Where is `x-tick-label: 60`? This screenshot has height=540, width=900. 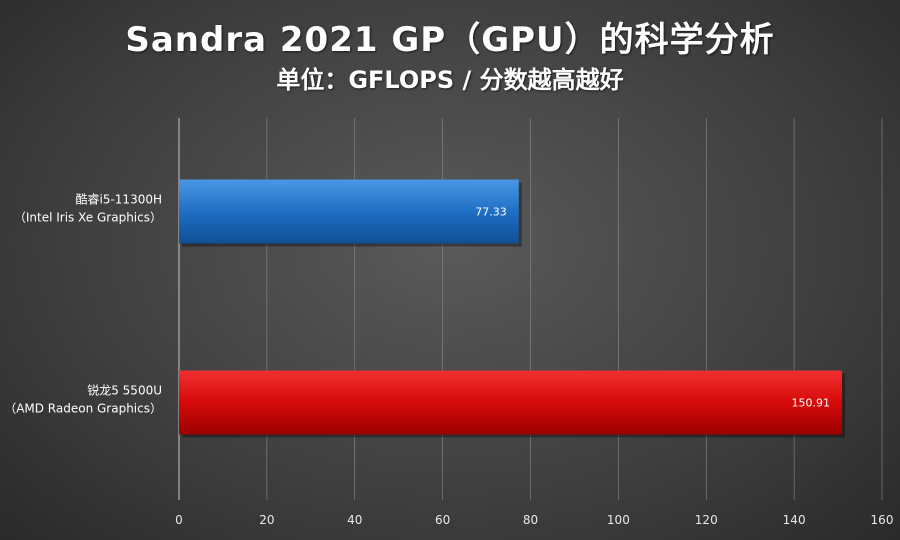
x-tick-label: 60 is located at coordinates (442, 520).